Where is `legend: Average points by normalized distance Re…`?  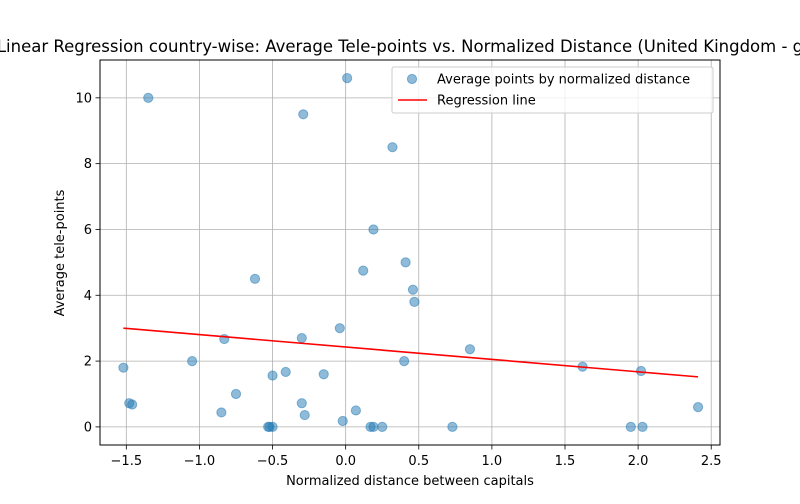 legend: Average points by normalized distance Re… is located at coordinates (552, 90).